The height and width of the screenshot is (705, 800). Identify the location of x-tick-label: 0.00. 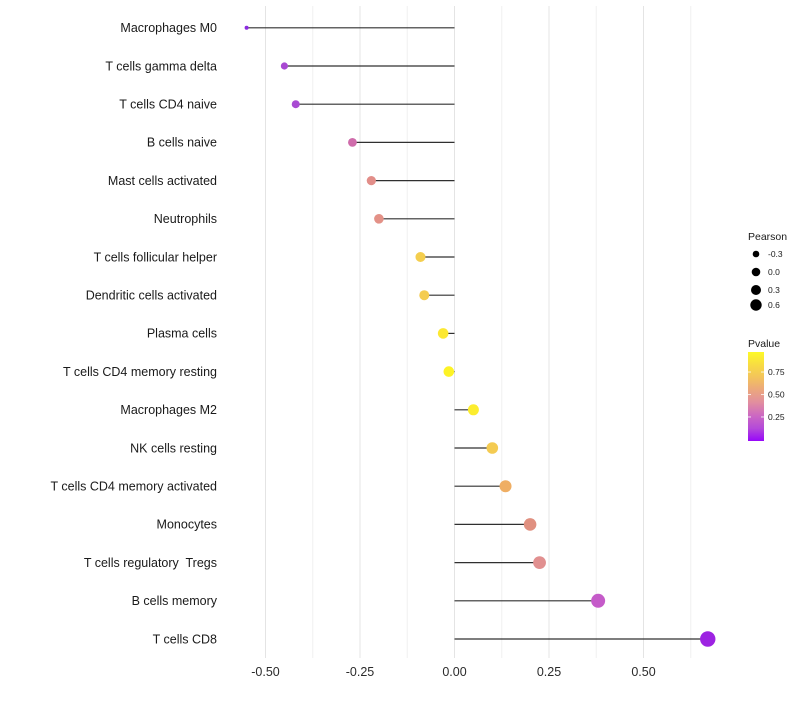
(454, 672).